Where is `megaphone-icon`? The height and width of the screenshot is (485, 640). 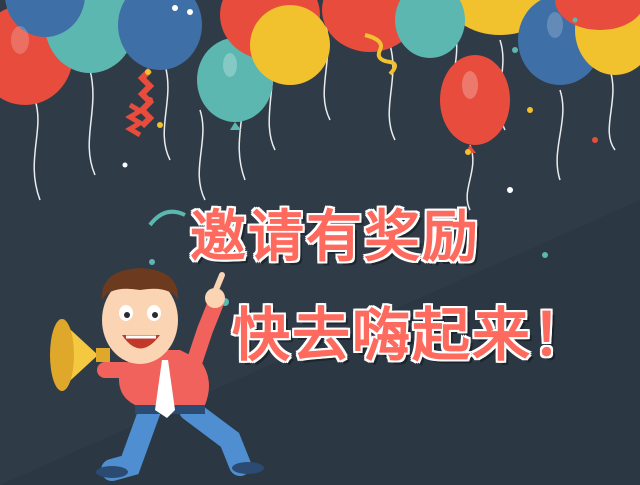 megaphone-icon is located at coordinates (80, 355).